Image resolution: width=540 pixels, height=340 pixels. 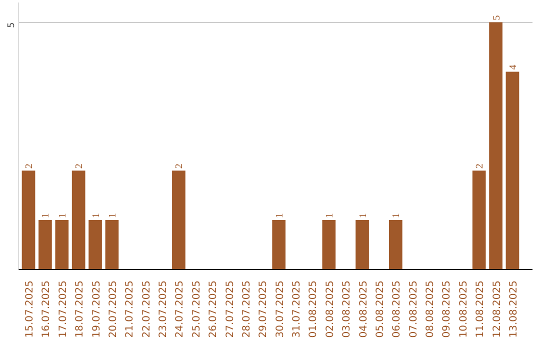 What do you see at coordinates (80, 309) in the screenshot?
I see `x-tick-label: 18.07.2025` at bounding box center [80, 309].